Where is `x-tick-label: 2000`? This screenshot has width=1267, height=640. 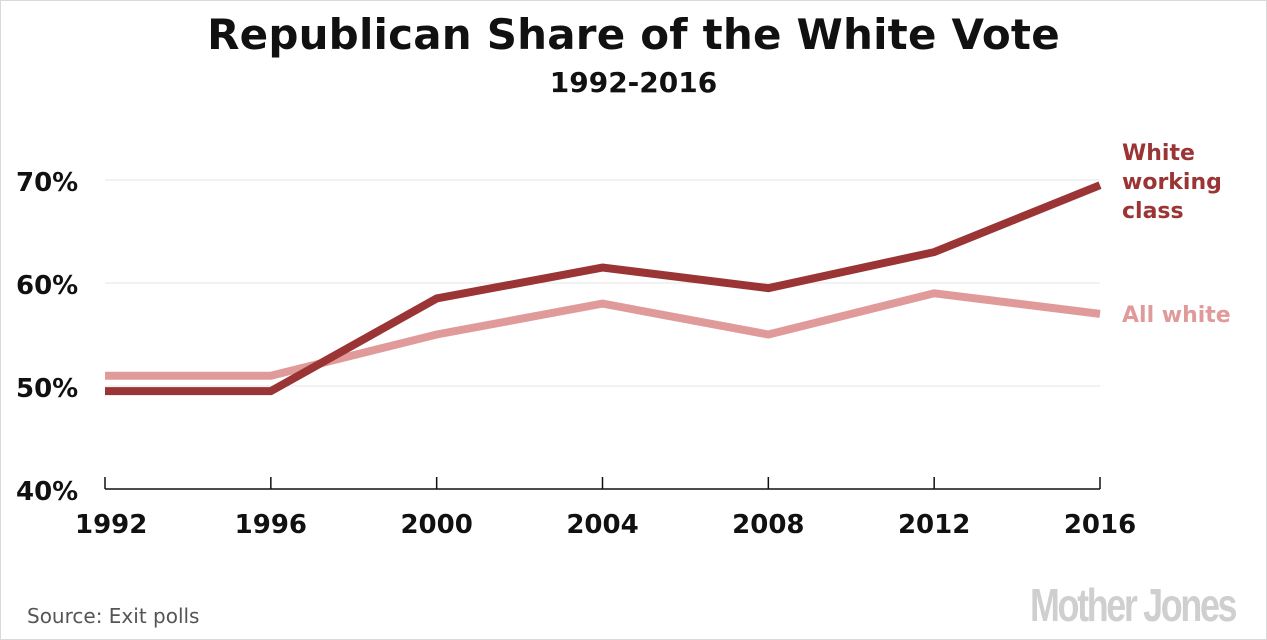
x-tick-label: 2000 is located at coordinates (436, 525).